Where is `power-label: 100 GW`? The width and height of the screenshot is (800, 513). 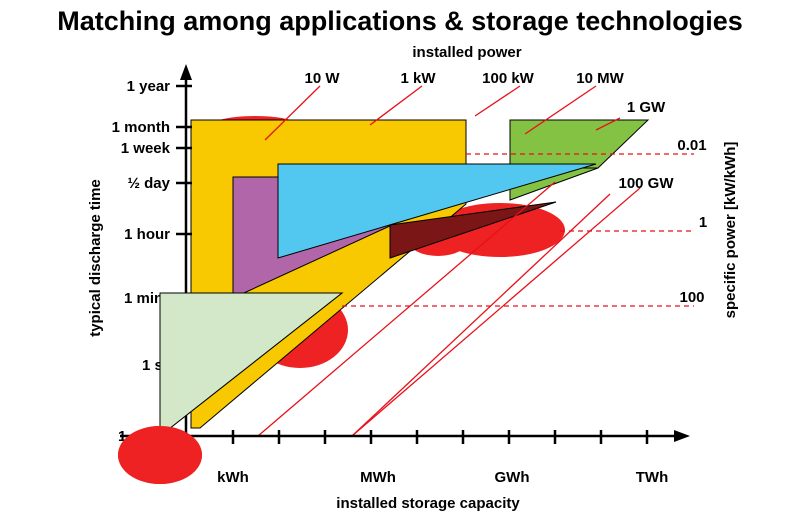 power-label: 100 GW is located at coordinates (646, 183).